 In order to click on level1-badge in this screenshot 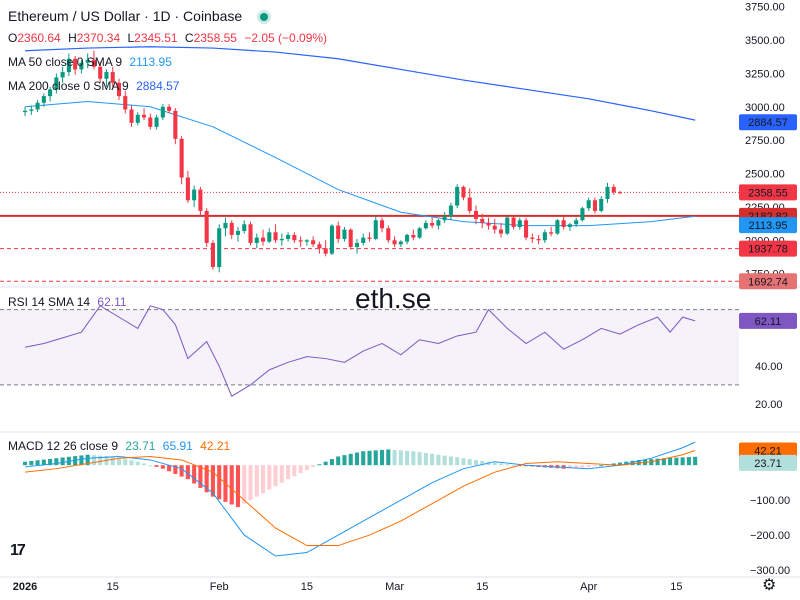, I will do `click(768, 248)`.